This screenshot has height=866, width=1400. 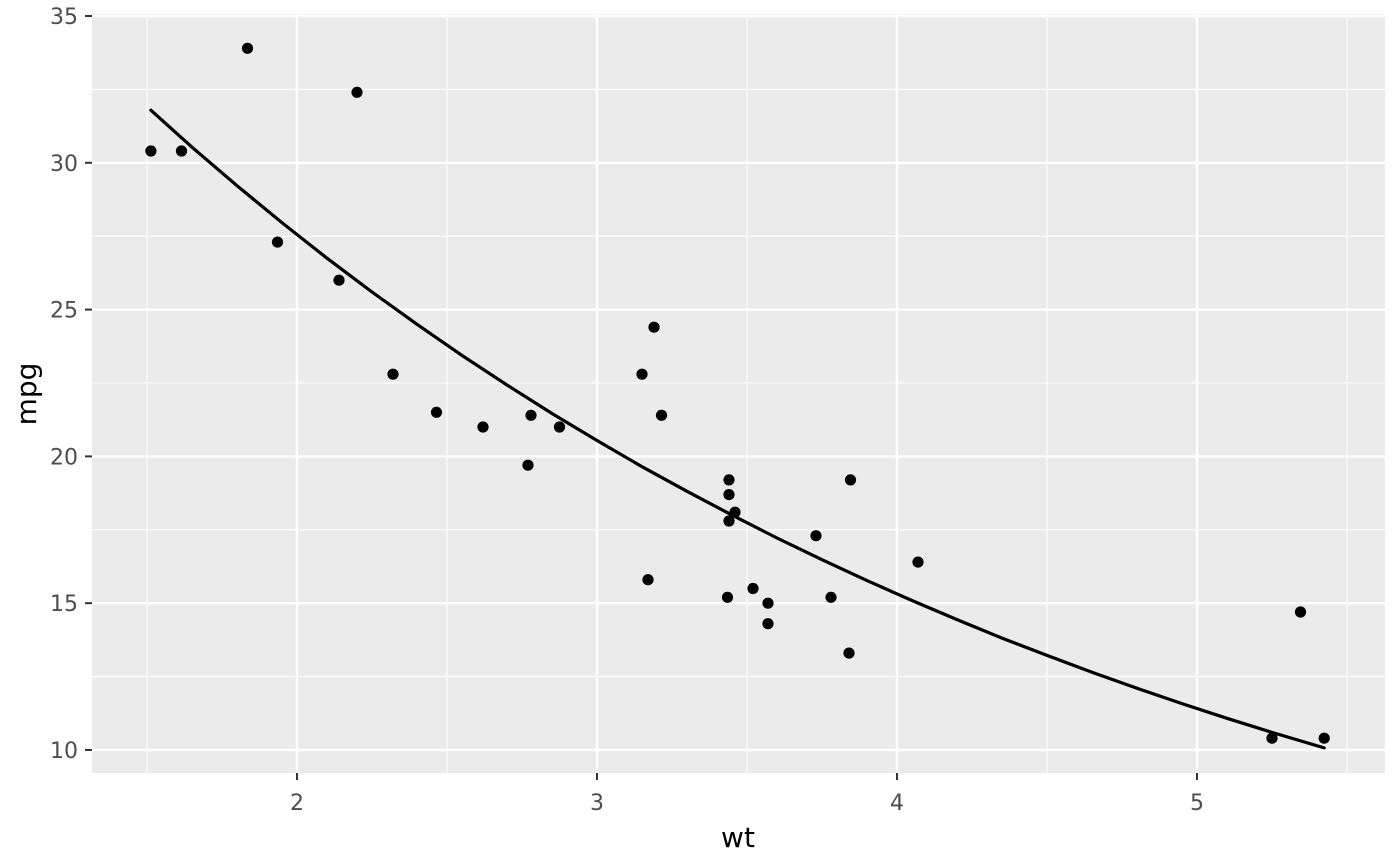 I want to click on x-tick-label: 2, so click(x=297, y=803).